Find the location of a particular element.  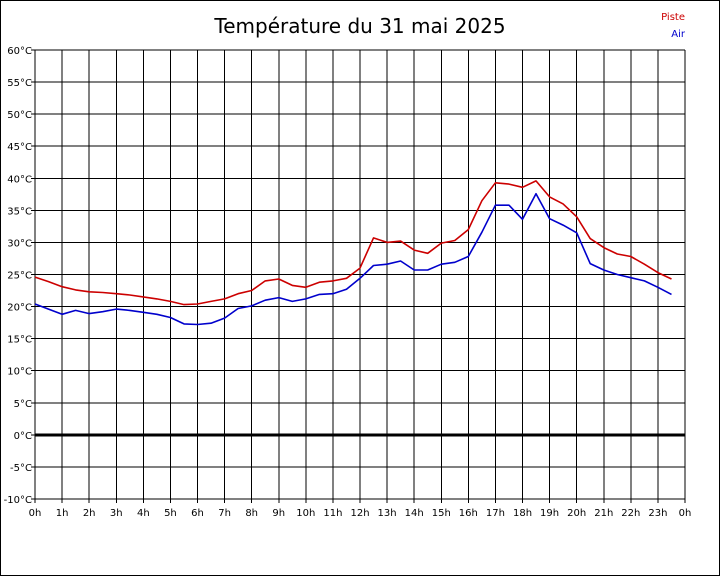

x-tick-label: 2h is located at coordinates (89, 513).